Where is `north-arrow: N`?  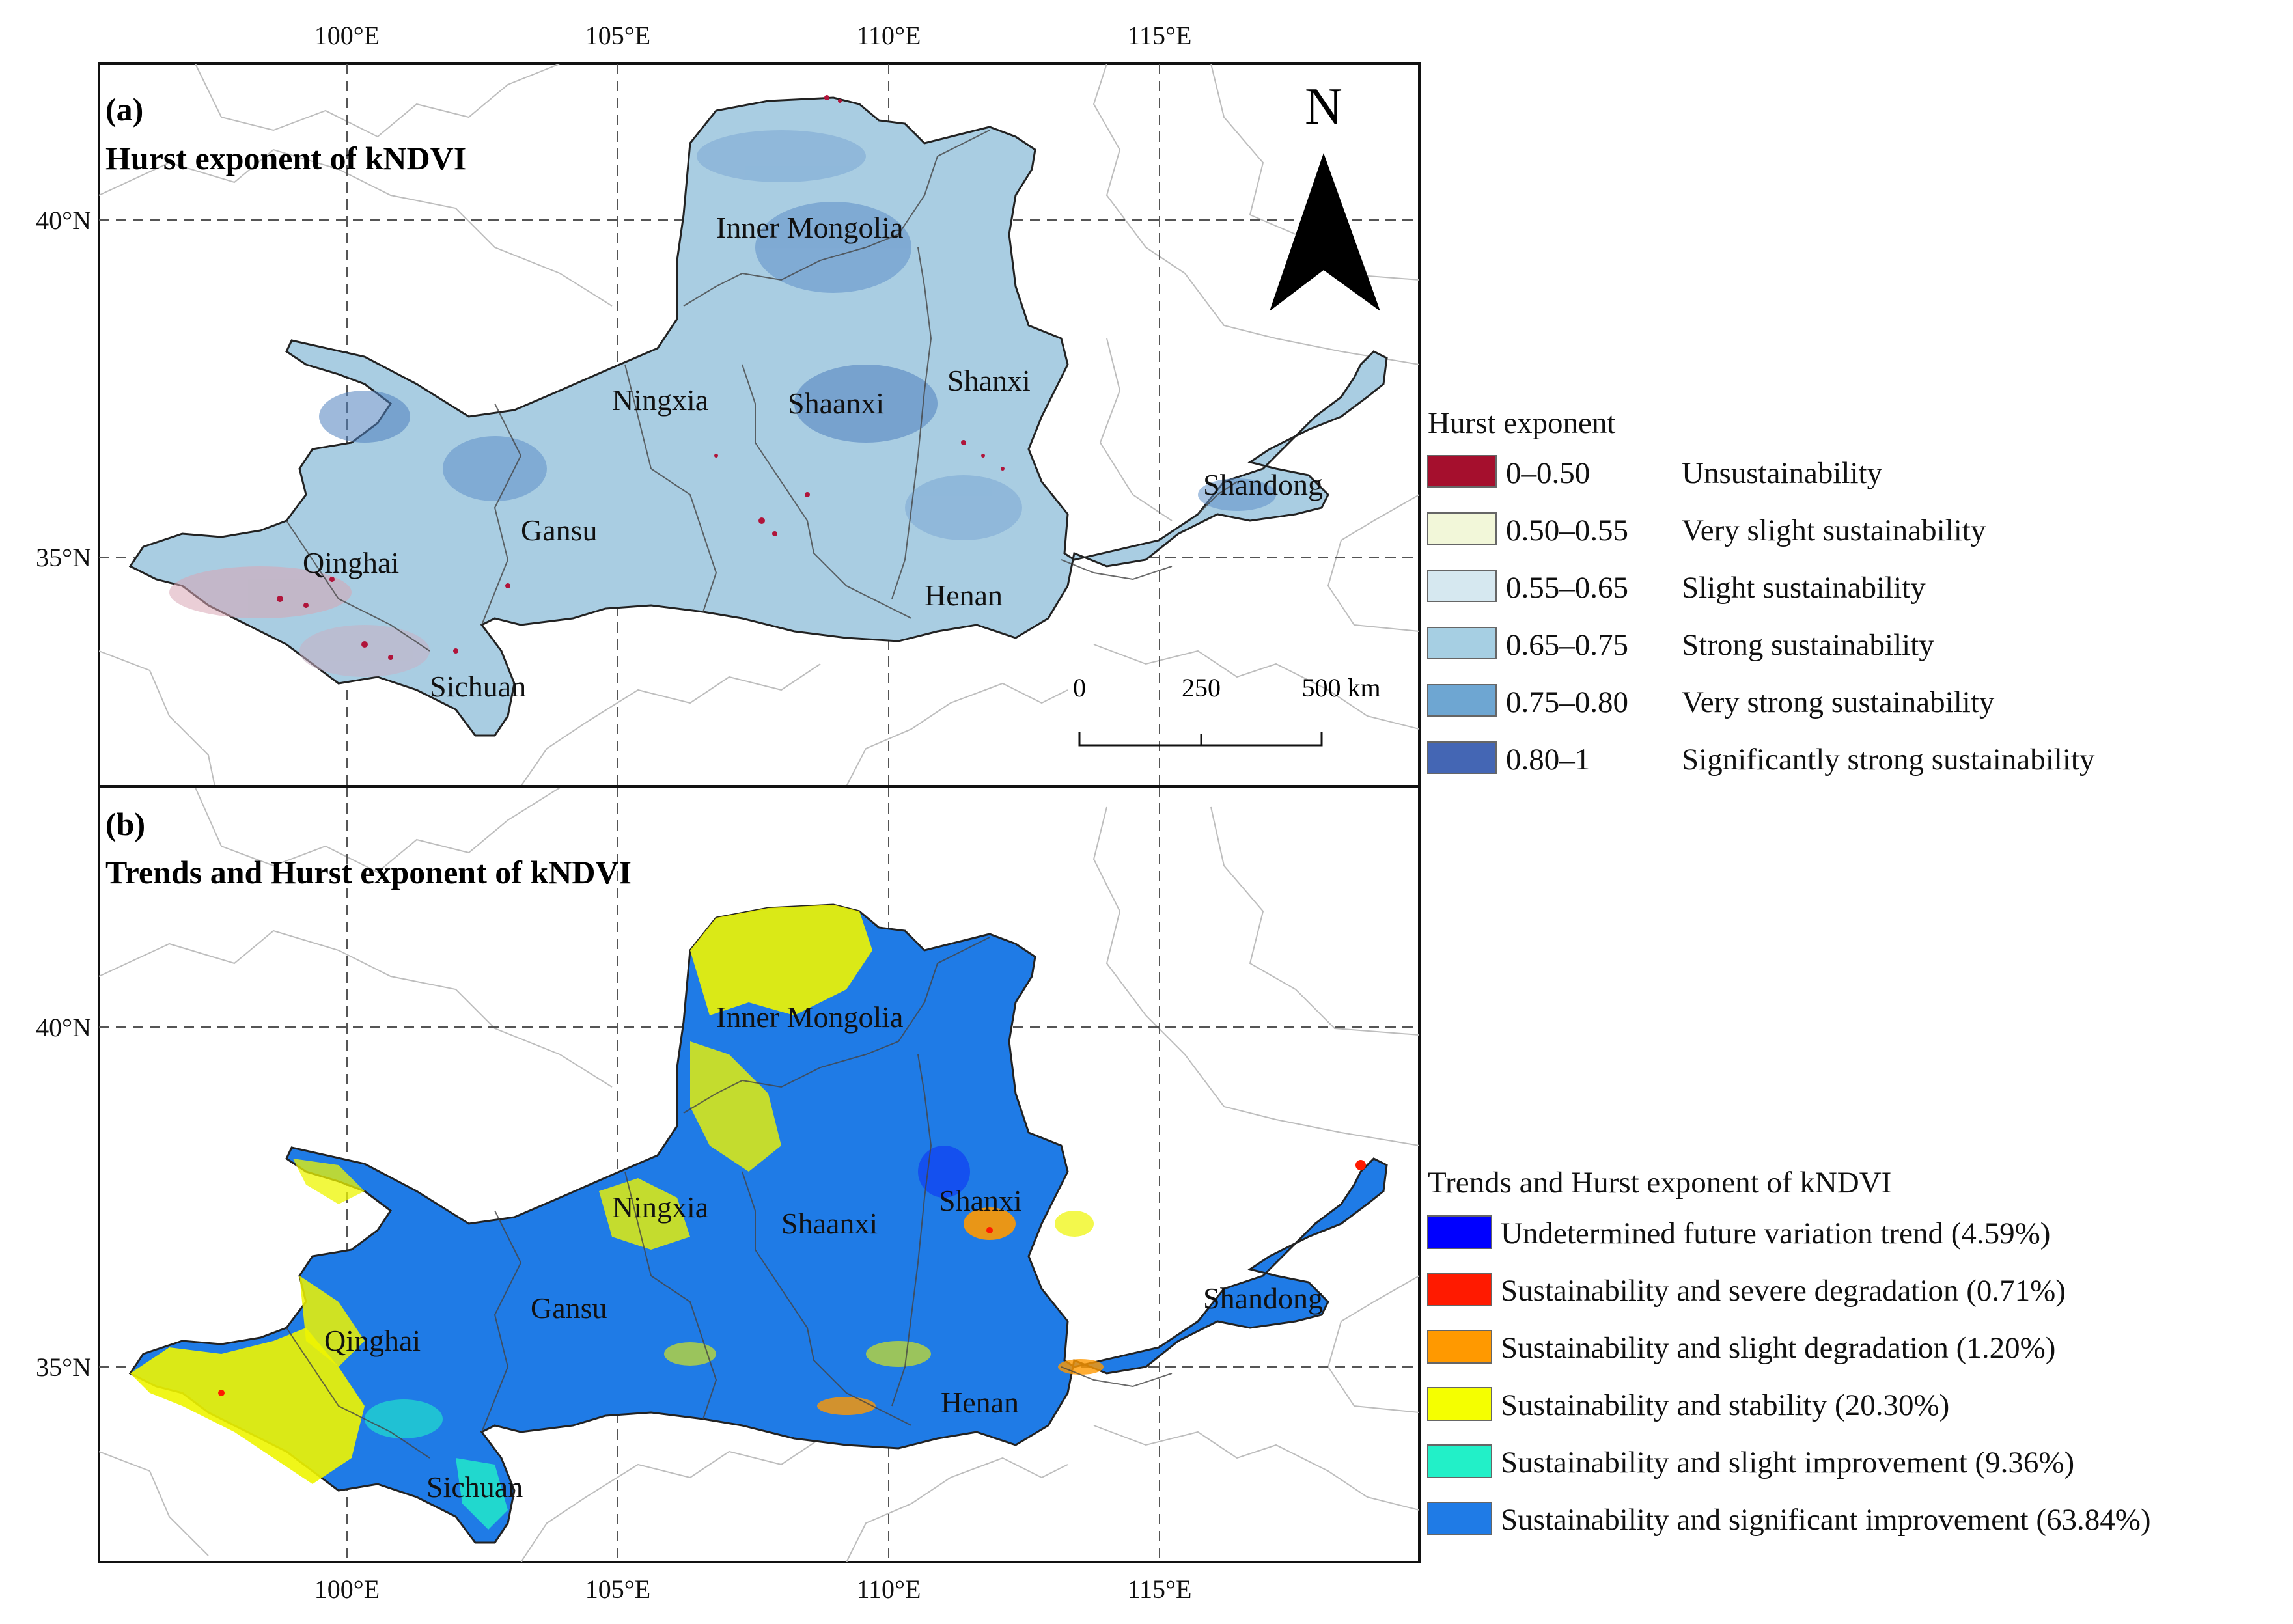
north-arrow: N is located at coordinates (1325, 194).